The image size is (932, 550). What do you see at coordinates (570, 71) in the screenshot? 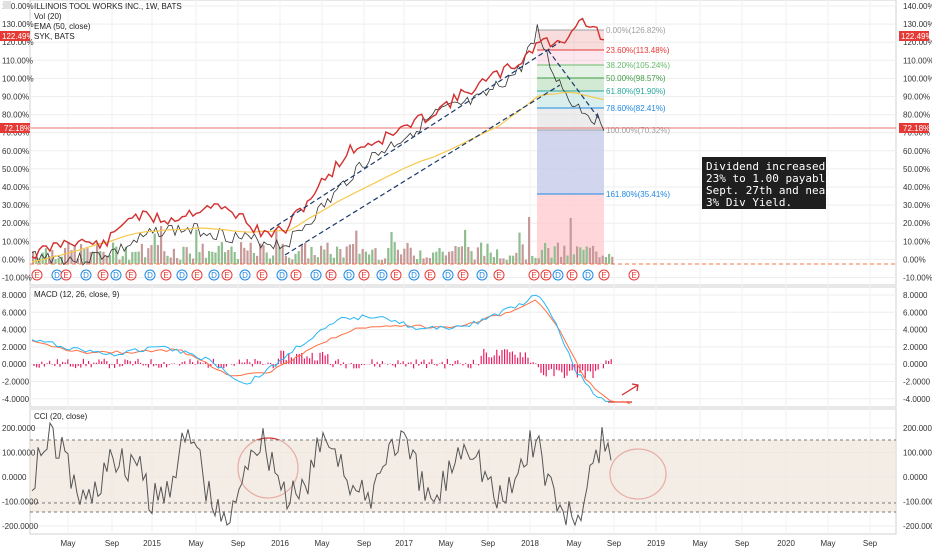
I see `fib-zone` at bounding box center [570, 71].